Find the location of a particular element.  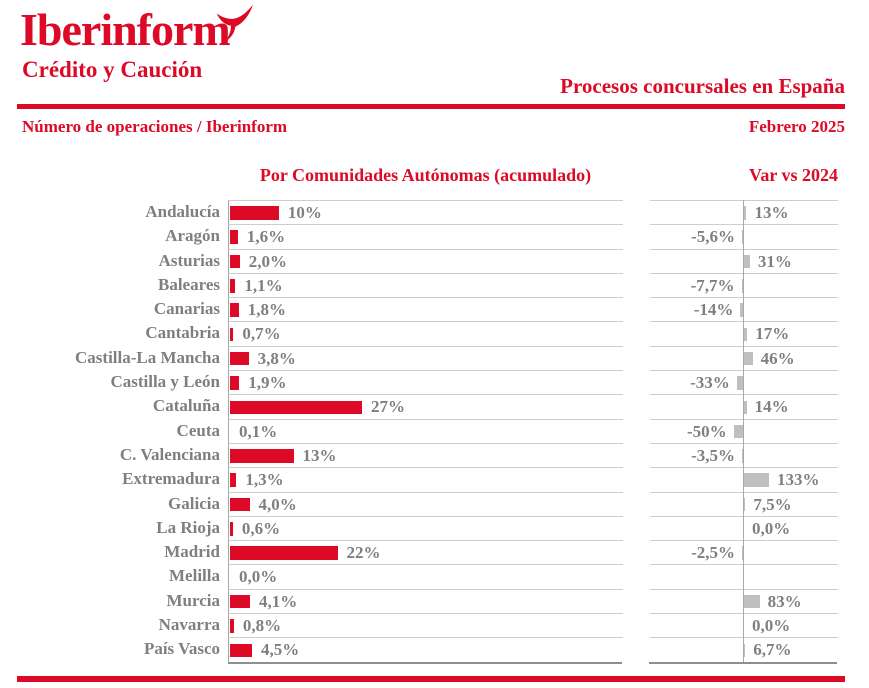

acumulado-cell: 1,1% is located at coordinates (425, 285).